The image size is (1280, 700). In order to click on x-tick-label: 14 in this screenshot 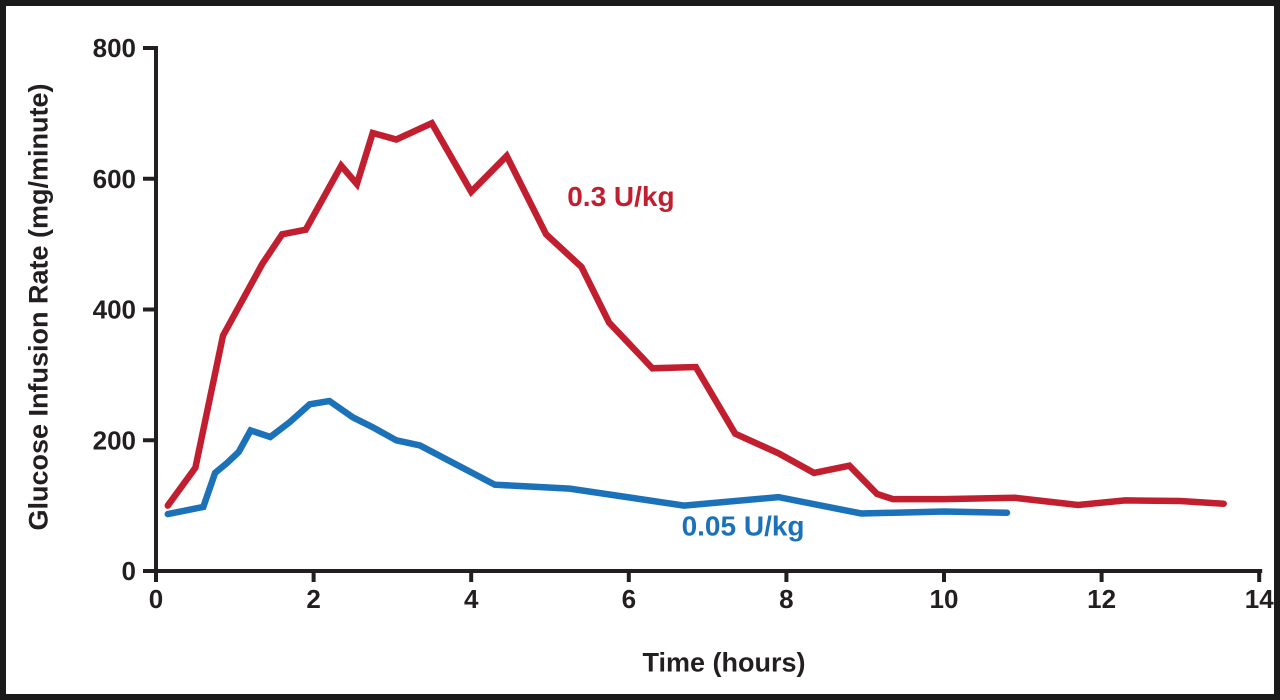, I will do `click(1259, 599)`.